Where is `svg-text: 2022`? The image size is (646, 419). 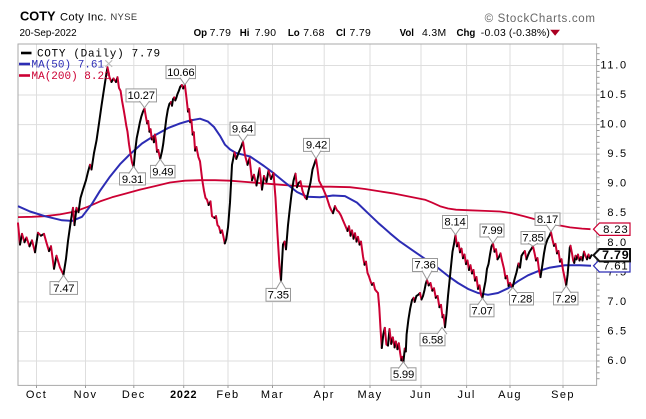
svg-text: 2022 is located at coordinates (183, 395).